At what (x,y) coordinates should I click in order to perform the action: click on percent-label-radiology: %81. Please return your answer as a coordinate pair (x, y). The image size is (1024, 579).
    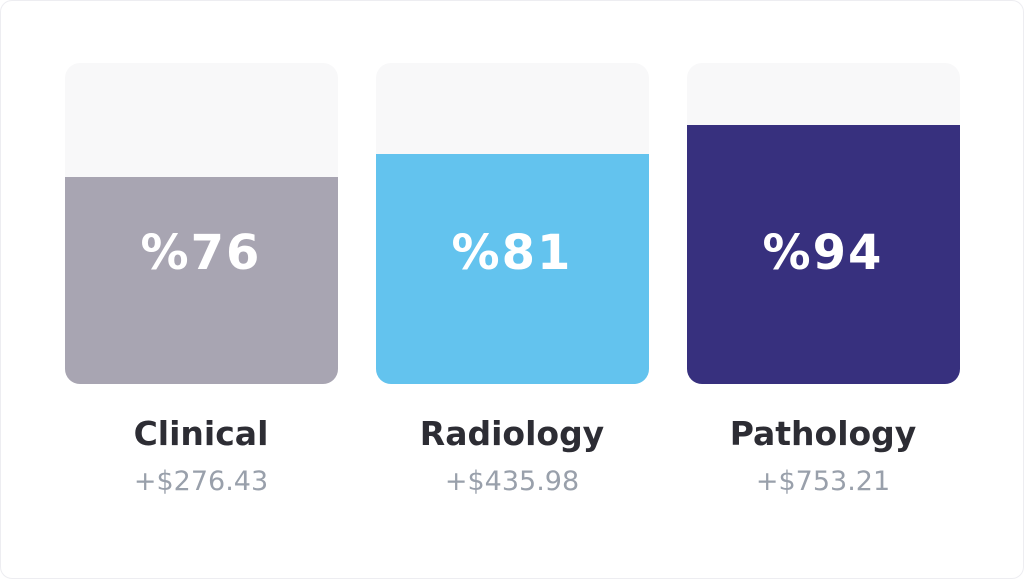
    Looking at the image, I should click on (512, 253).